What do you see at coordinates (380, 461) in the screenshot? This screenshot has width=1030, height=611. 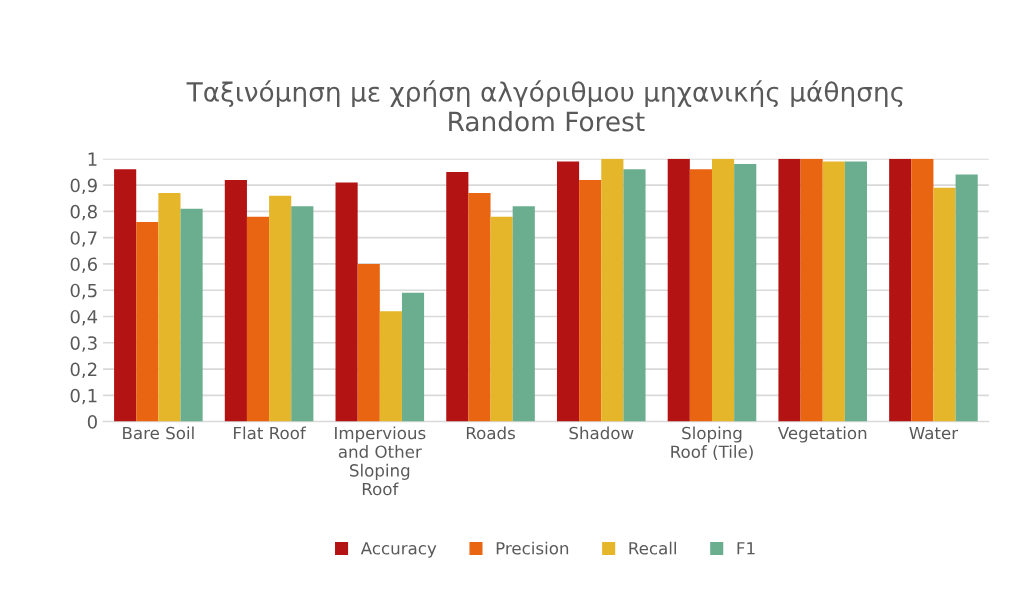 I see `x-tick-label: Impervious and Other Sloping Roof` at bounding box center [380, 461].